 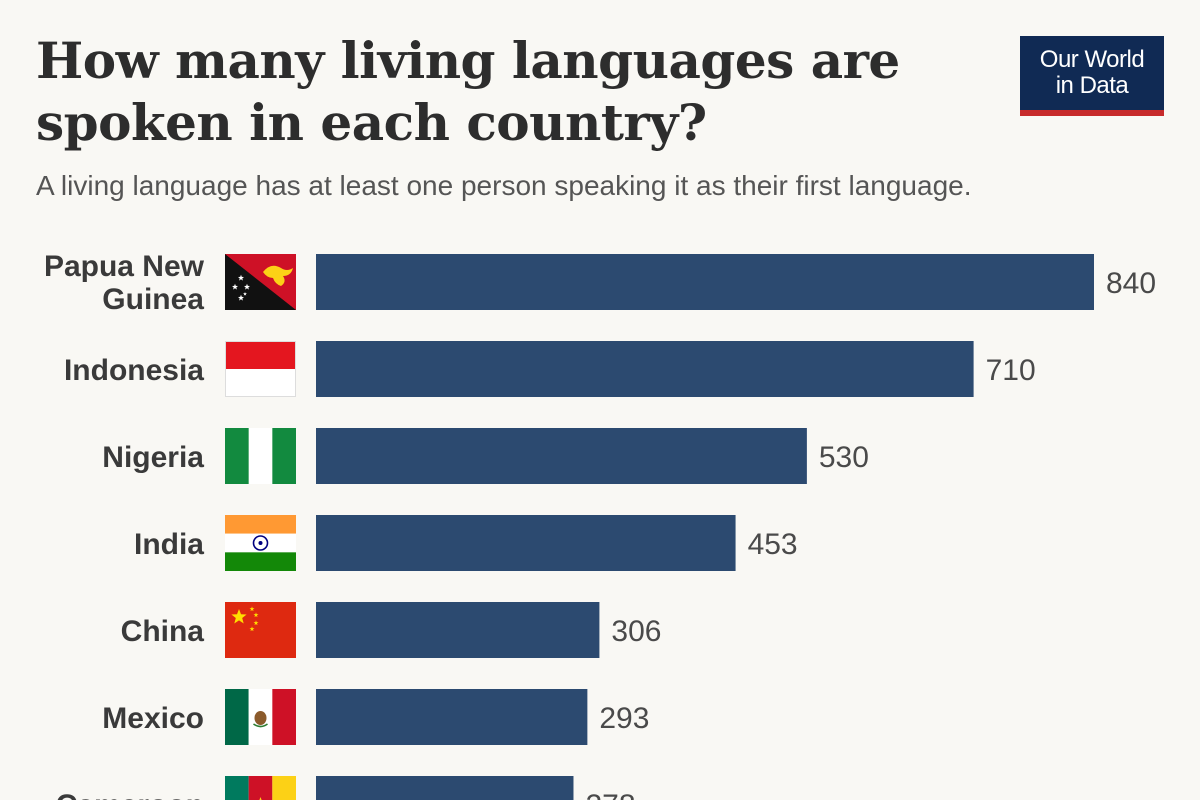 What do you see at coordinates (260, 282) in the screenshot?
I see `papua-new-guinea-flag` at bounding box center [260, 282].